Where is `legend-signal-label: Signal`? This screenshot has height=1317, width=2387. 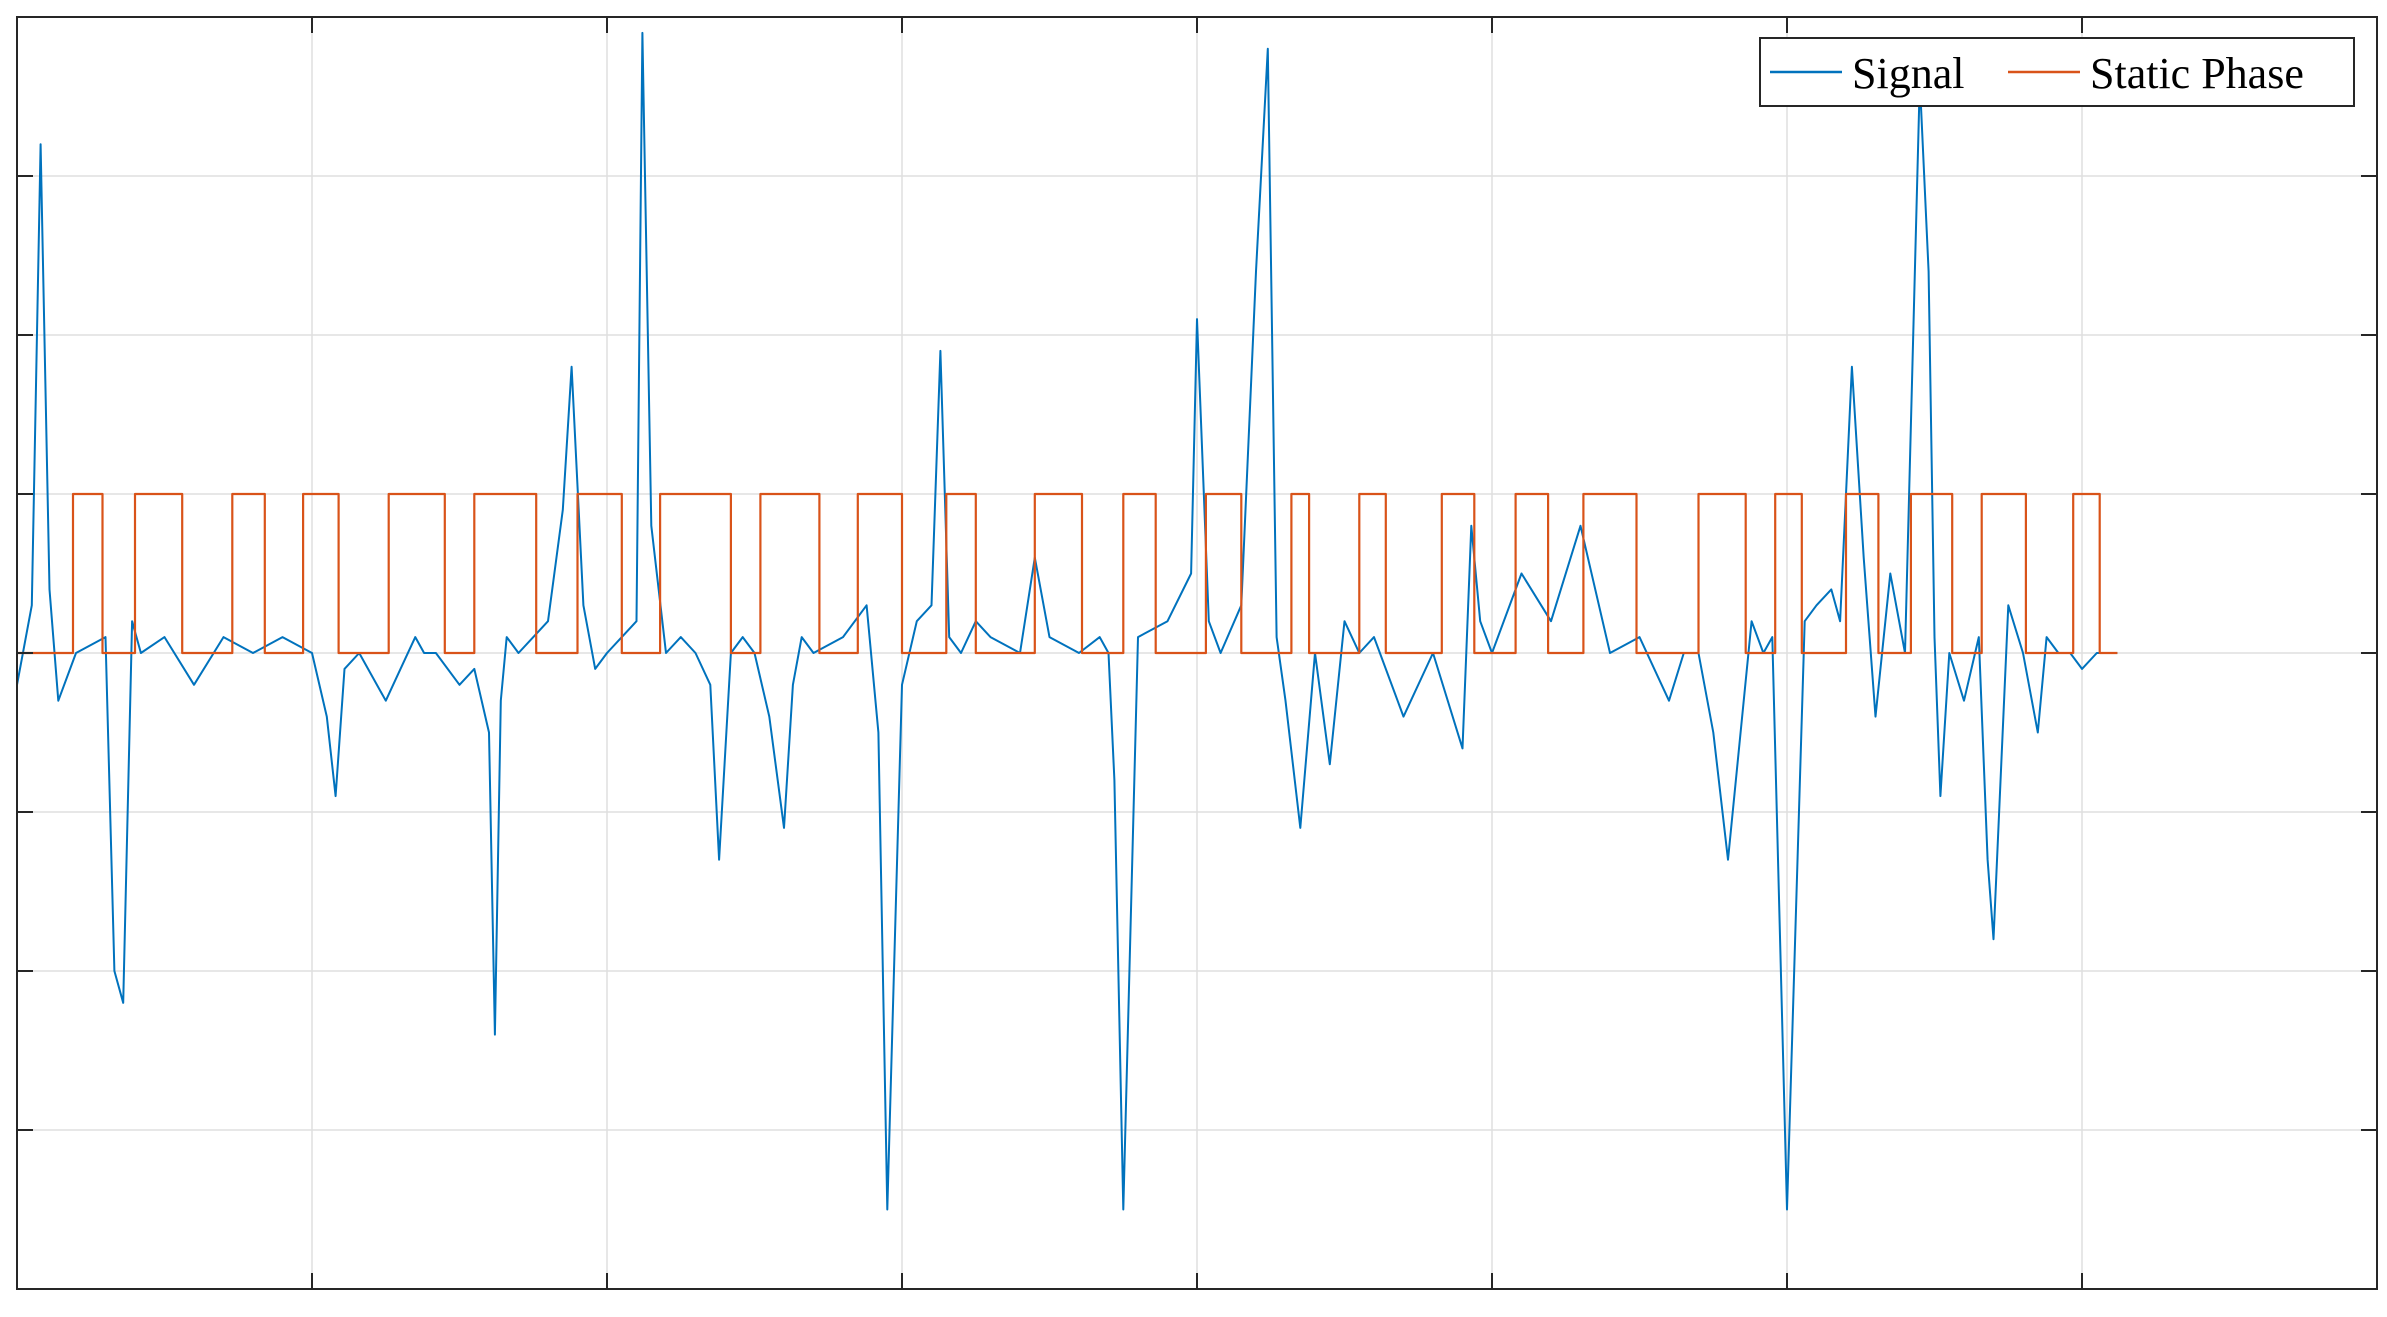
legend-signal-label: Signal is located at coordinates (1908, 73).